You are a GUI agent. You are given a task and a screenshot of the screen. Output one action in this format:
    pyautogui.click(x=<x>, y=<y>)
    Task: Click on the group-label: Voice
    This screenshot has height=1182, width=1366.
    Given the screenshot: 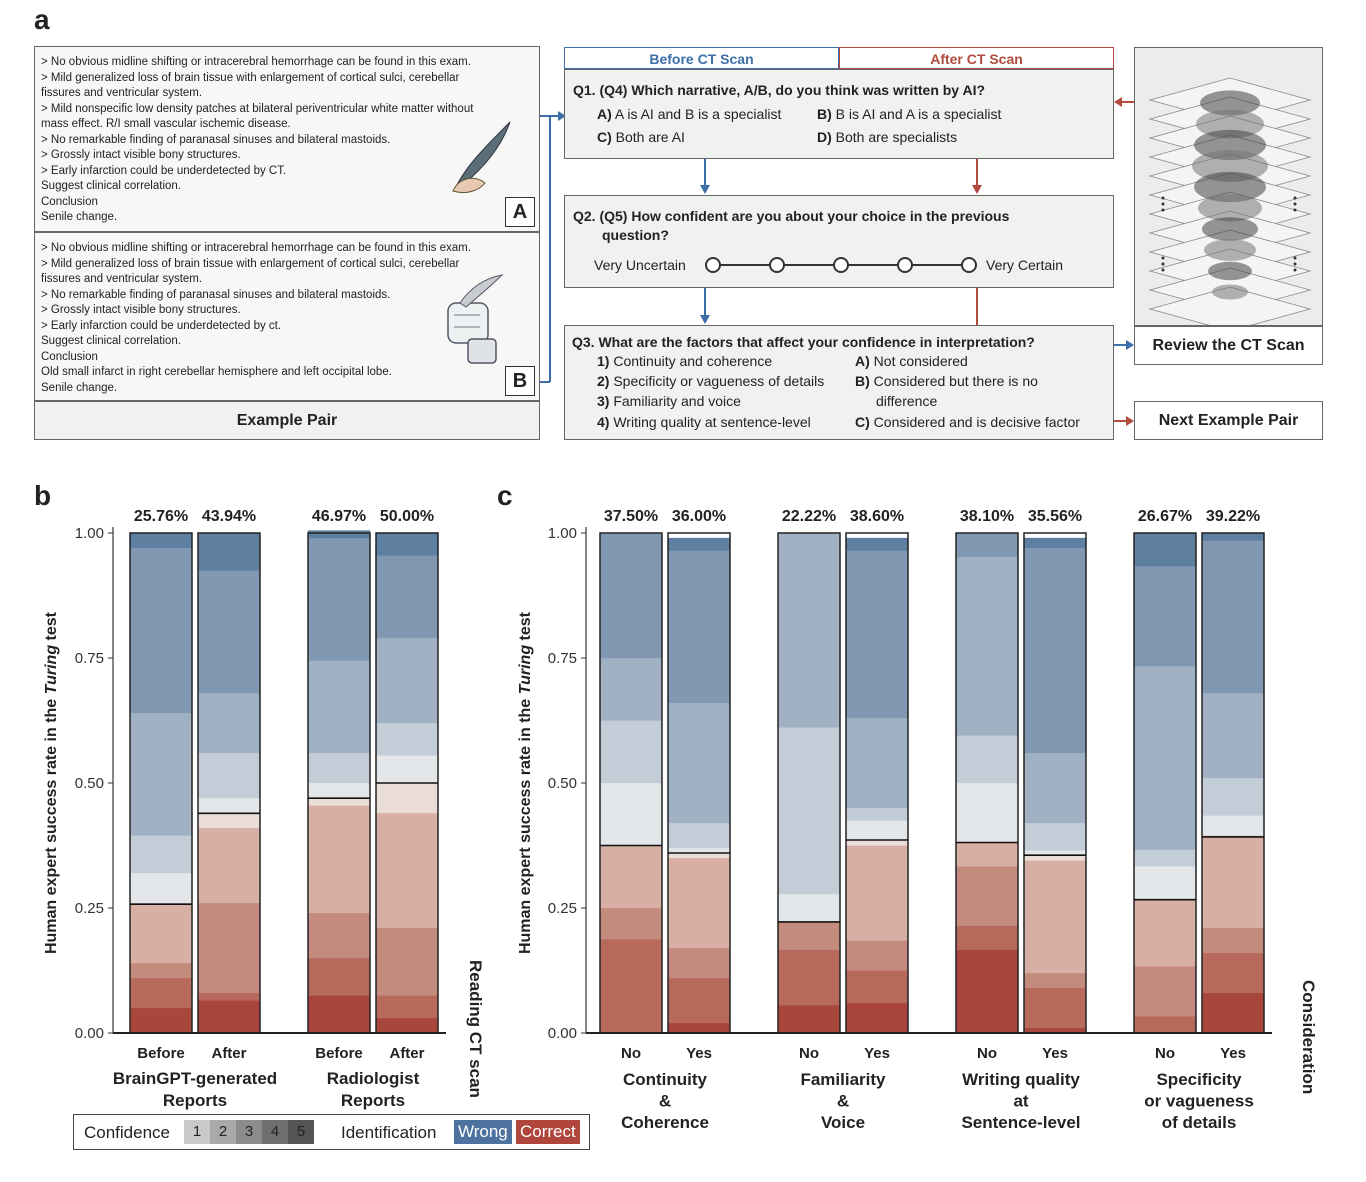 What is the action you would take?
    pyautogui.click(x=843, y=1122)
    